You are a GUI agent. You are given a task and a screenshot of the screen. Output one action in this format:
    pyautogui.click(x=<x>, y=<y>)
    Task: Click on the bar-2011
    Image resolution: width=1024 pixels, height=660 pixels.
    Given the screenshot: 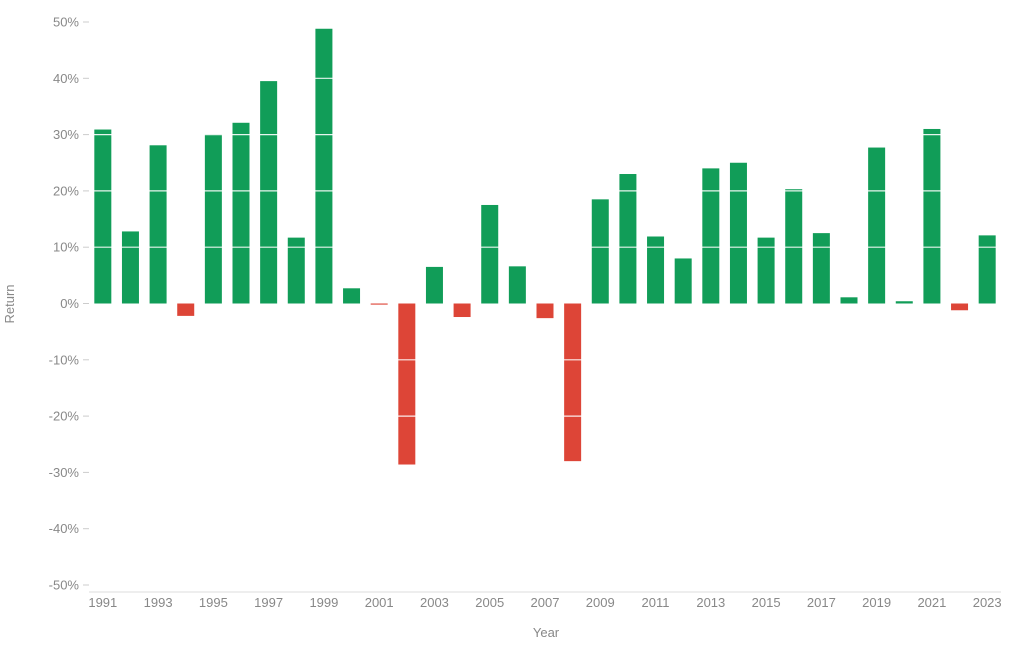 What is the action you would take?
    pyautogui.click(x=656, y=270)
    